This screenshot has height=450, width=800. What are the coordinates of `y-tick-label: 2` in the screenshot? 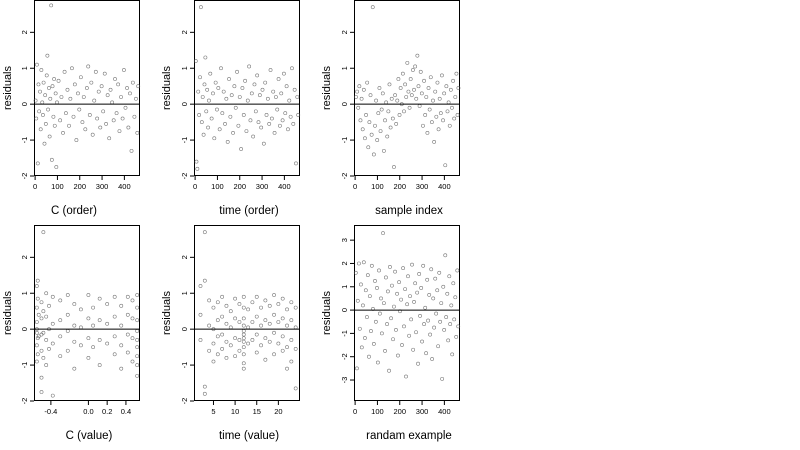 It's located at (184, 32).